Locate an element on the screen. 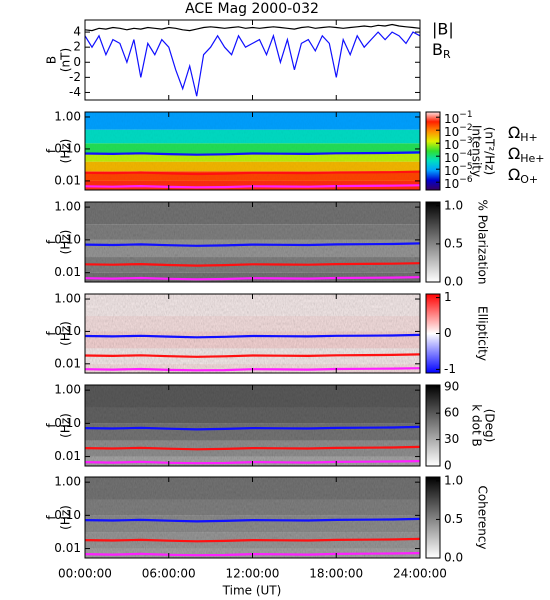 Image resolution: width=550 pixels, height=600 pixels. colorbar-tick-label-sub: −2 is located at coordinates (465, 128).